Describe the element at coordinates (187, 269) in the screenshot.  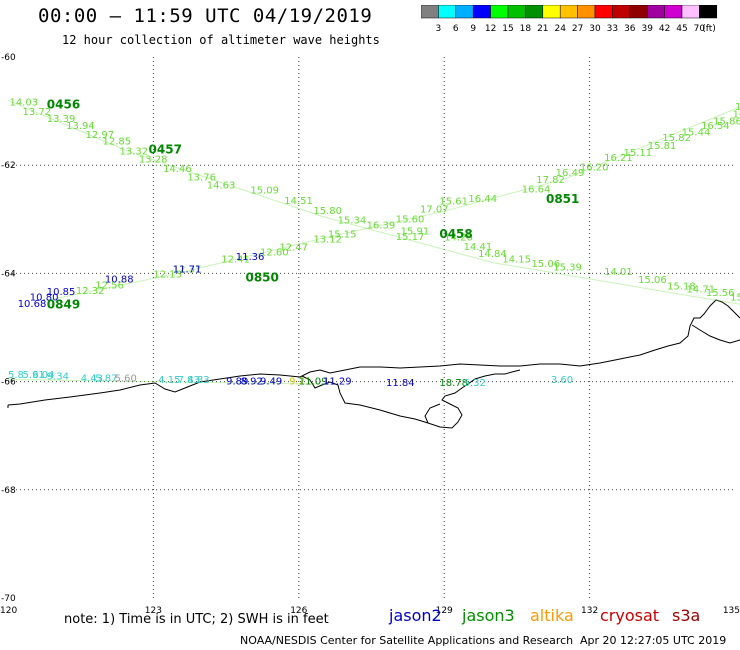
I see `swh-value: 11.71` at that location.